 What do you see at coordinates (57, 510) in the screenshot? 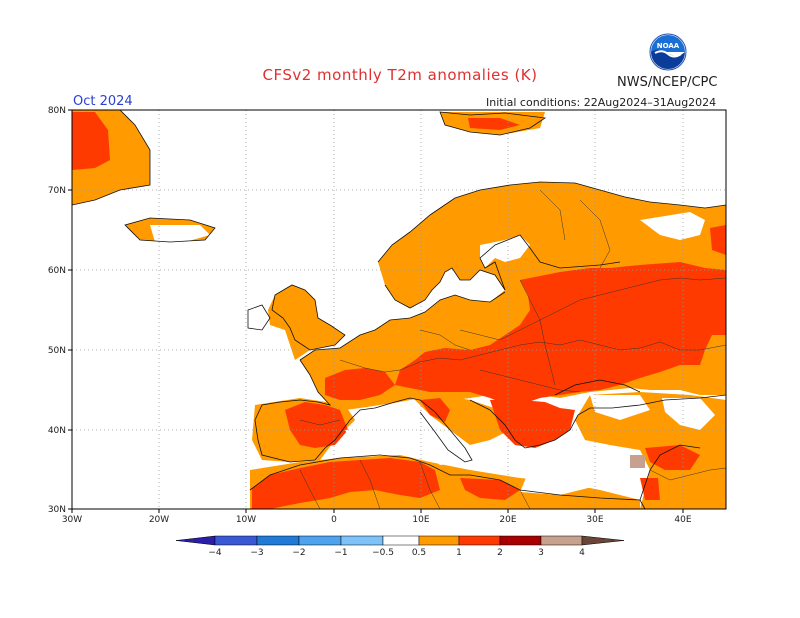
I see `lat-label: 30N` at bounding box center [57, 510].